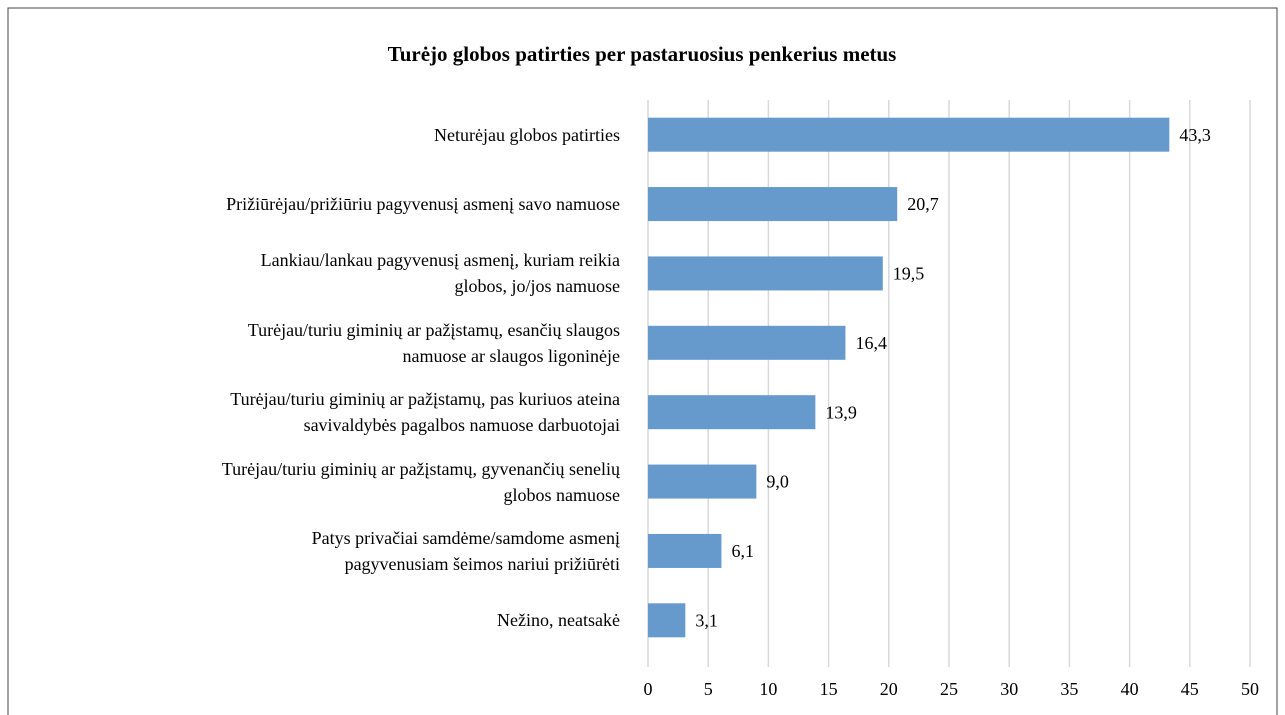 The width and height of the screenshot is (1285, 715). Describe the element at coordinates (1069, 689) in the screenshot. I see `x-tick-label: 35` at that location.